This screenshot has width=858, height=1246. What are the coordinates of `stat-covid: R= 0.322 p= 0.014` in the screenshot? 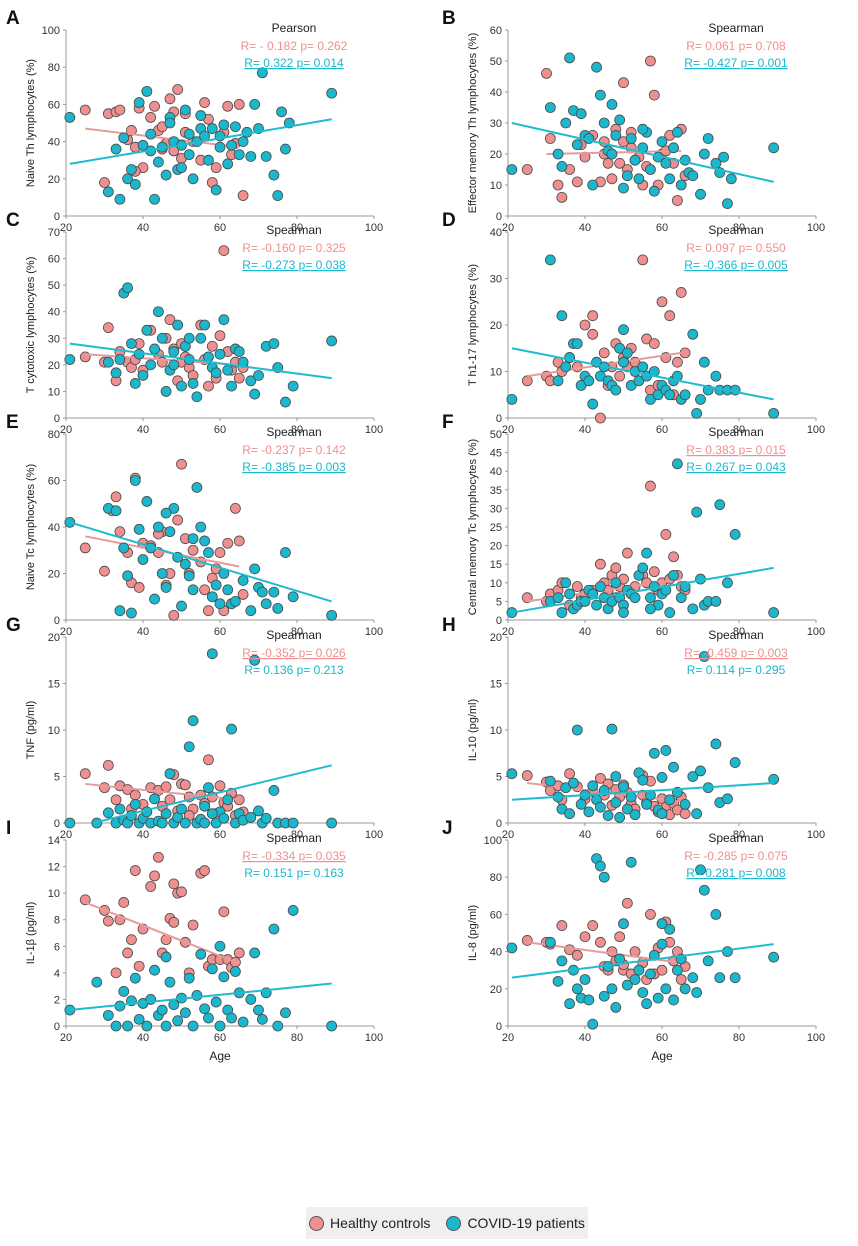 It's located at (294, 63).